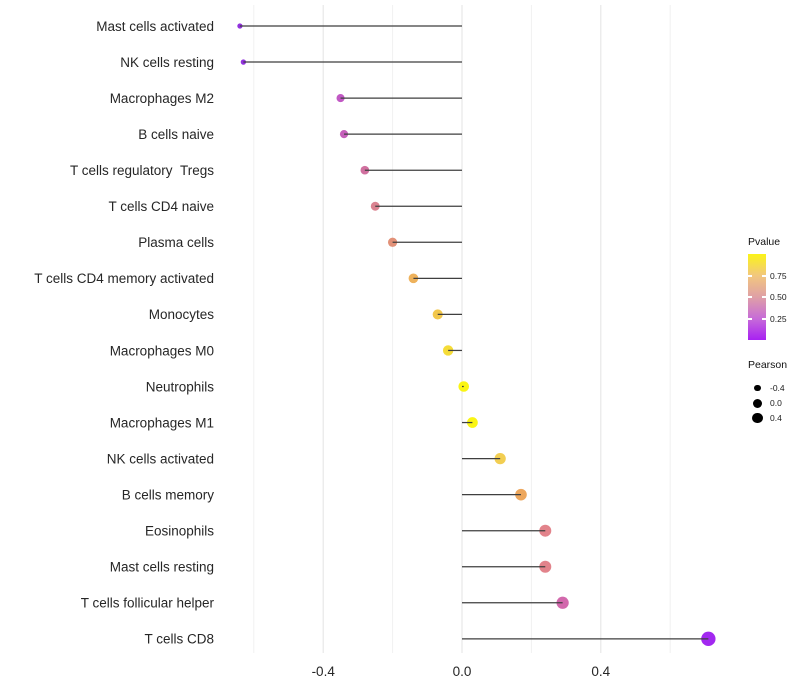  I want to click on pvalue-tick-label: 0.25, so click(778, 318).